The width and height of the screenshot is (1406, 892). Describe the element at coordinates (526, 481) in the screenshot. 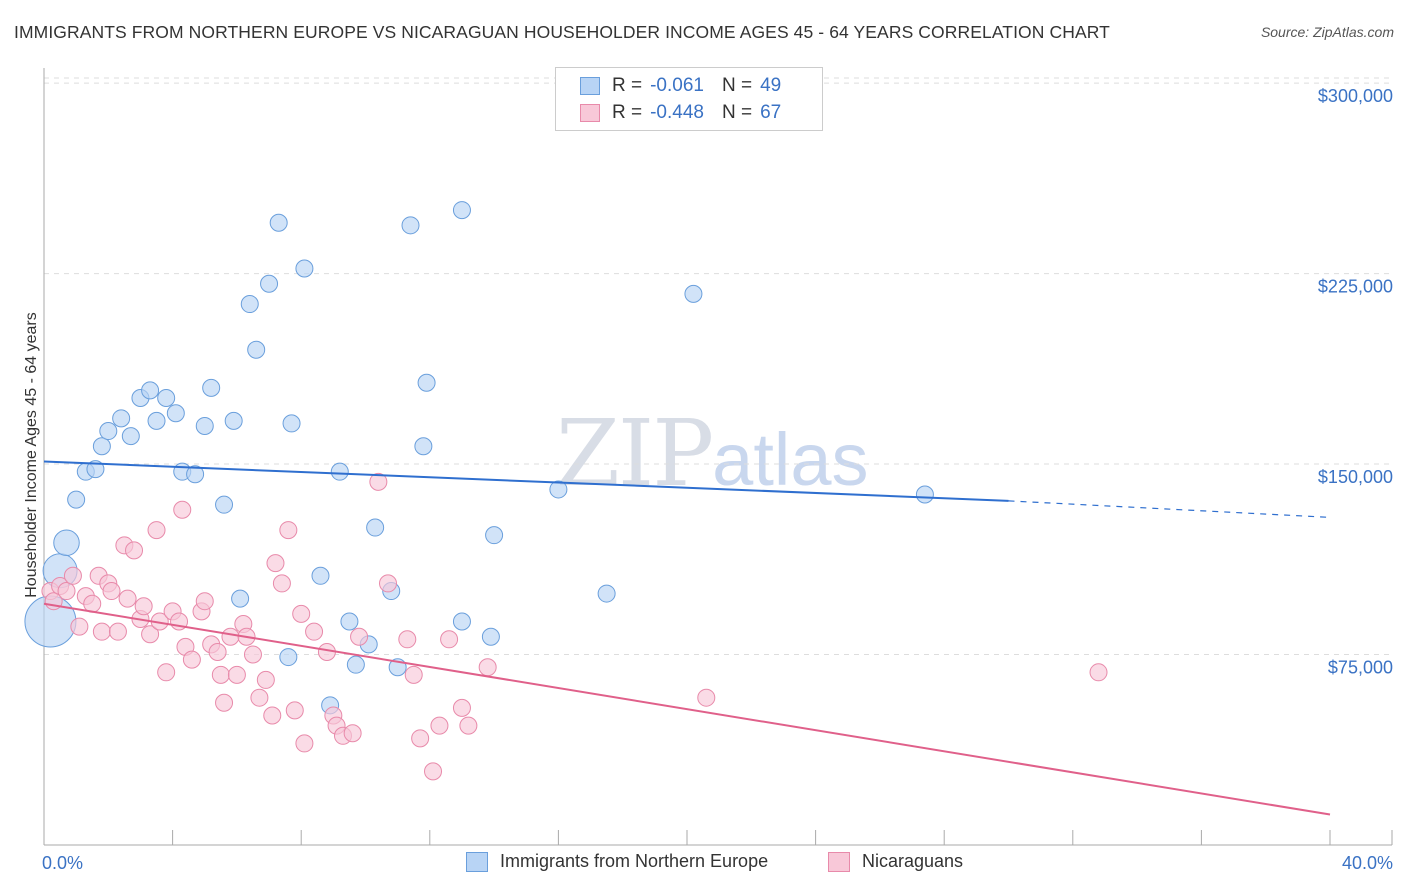

I see `trendline-northern-europe` at that location.